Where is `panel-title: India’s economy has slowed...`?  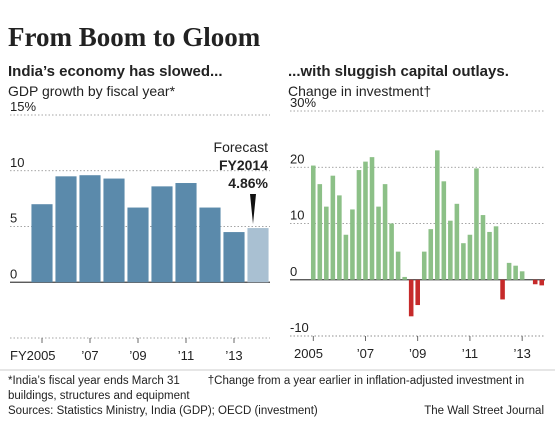
panel-title: India’s economy has slowed... is located at coordinates (115, 71).